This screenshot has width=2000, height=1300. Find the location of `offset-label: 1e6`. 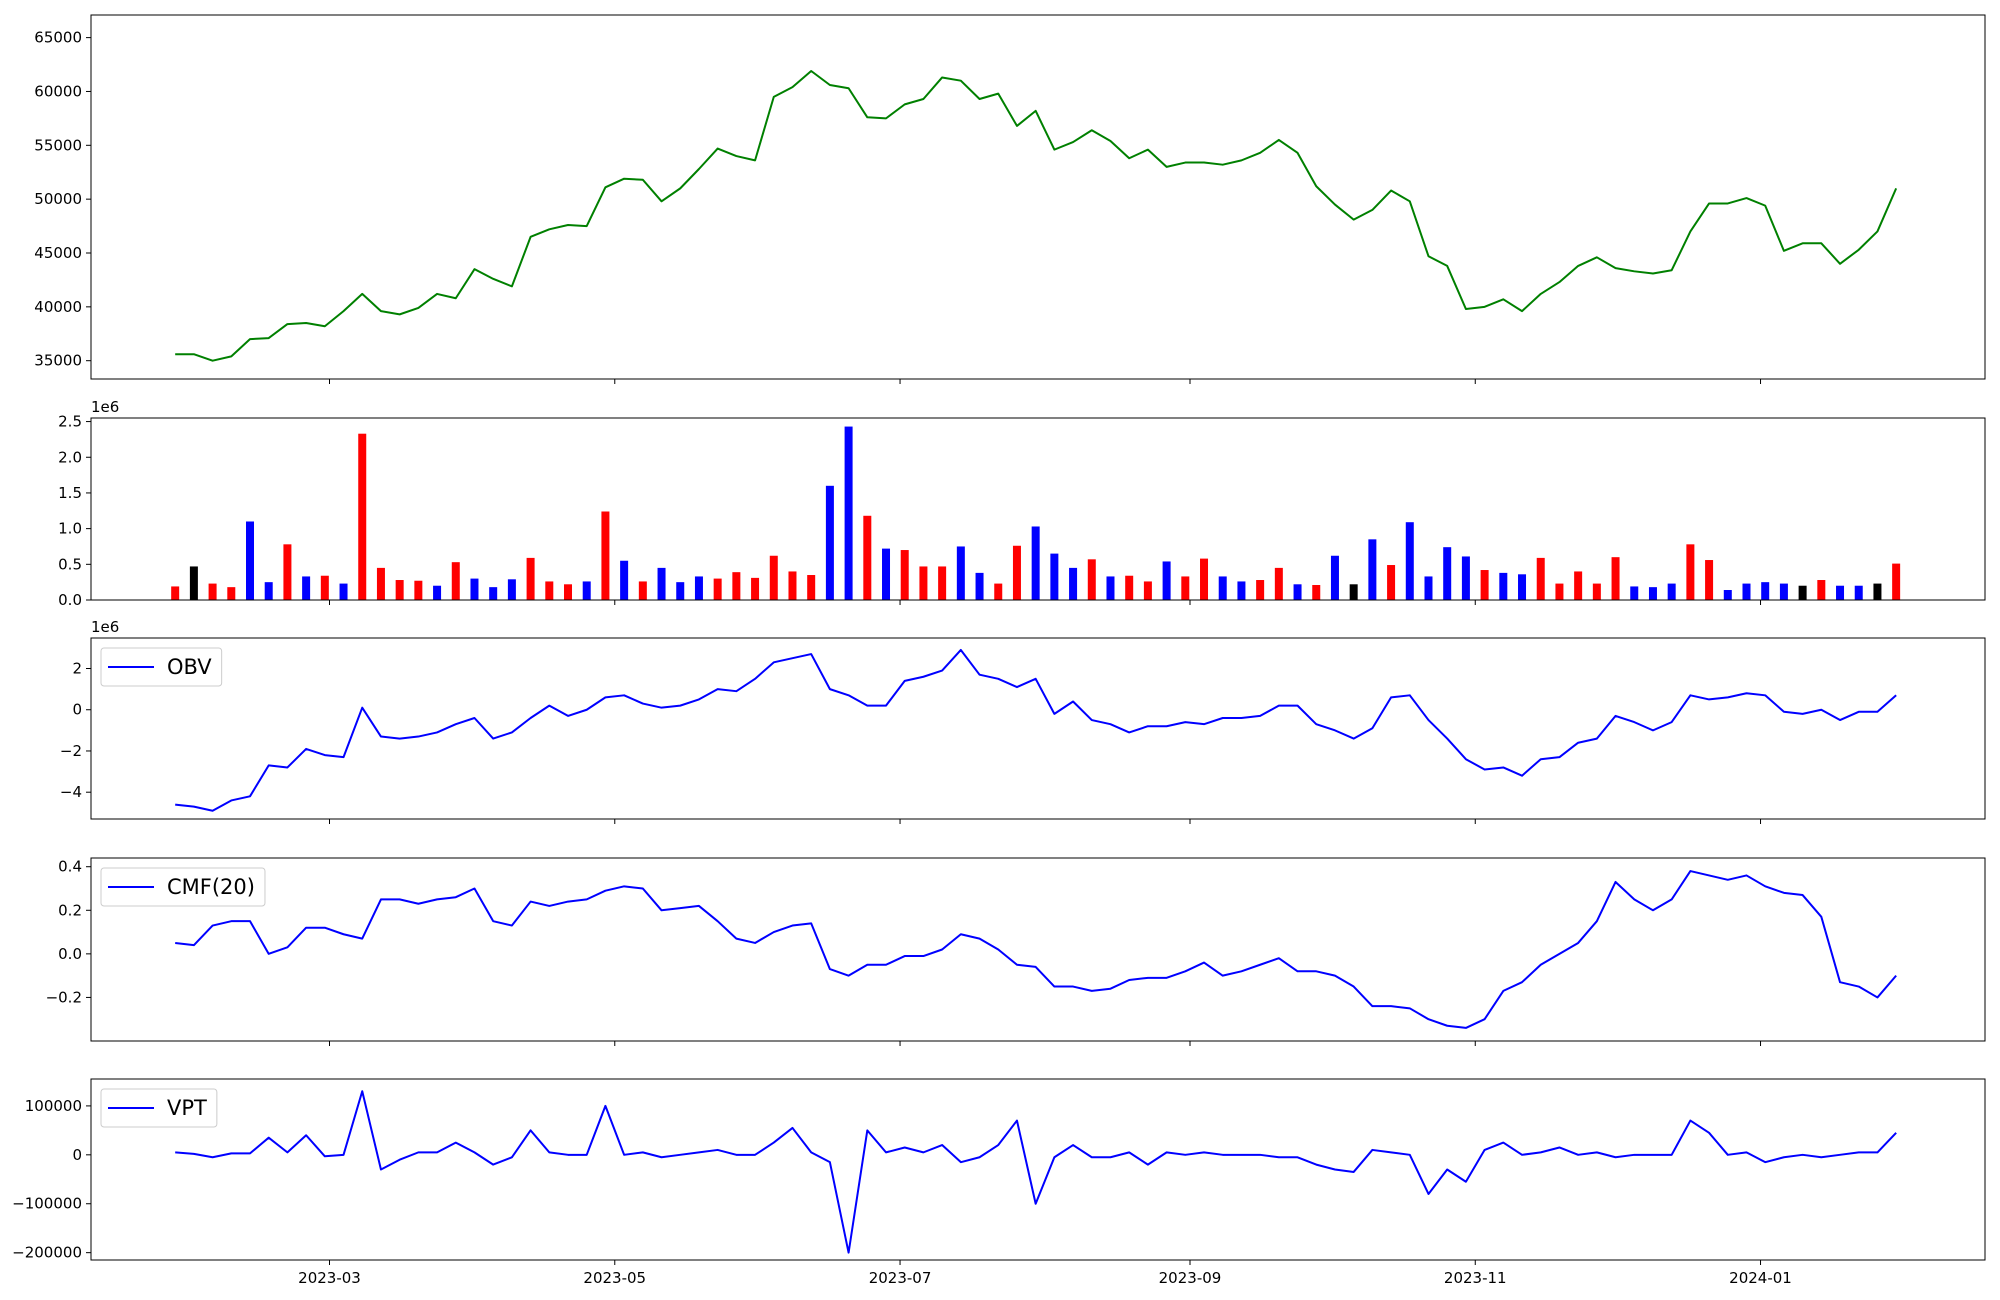

offset-label: 1e6 is located at coordinates (105, 407).